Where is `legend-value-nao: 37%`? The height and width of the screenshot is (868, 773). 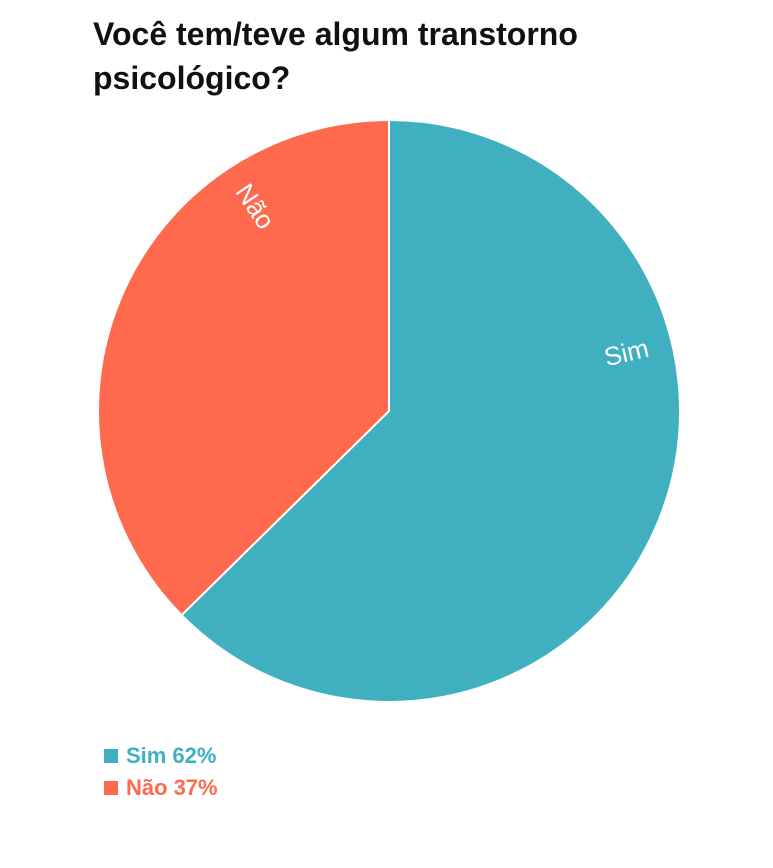 legend-value-nao: 37% is located at coordinates (195, 787).